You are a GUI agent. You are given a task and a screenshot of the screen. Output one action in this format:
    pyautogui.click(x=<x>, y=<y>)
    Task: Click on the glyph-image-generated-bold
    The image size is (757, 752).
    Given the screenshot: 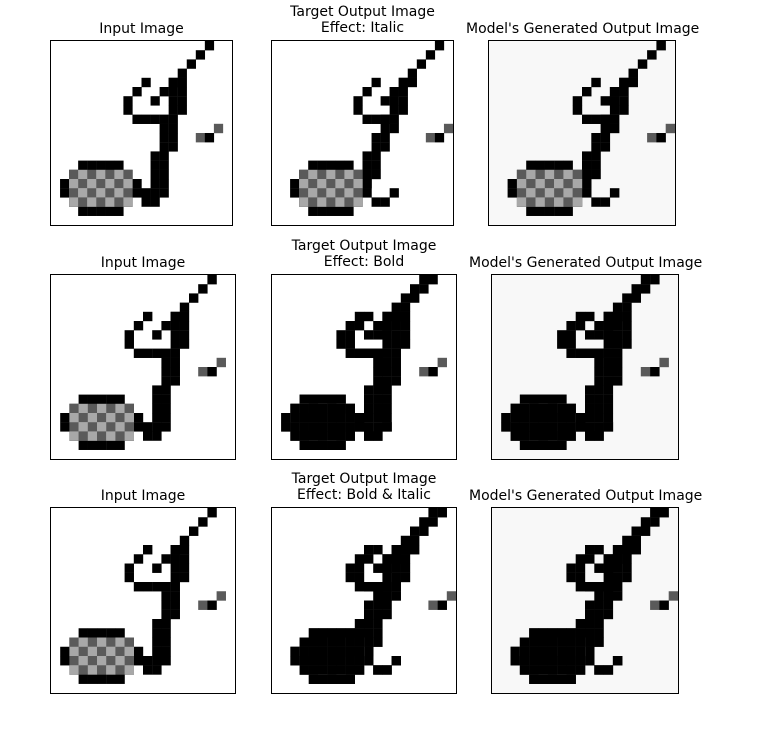 What is the action you would take?
    pyautogui.click(x=585, y=367)
    